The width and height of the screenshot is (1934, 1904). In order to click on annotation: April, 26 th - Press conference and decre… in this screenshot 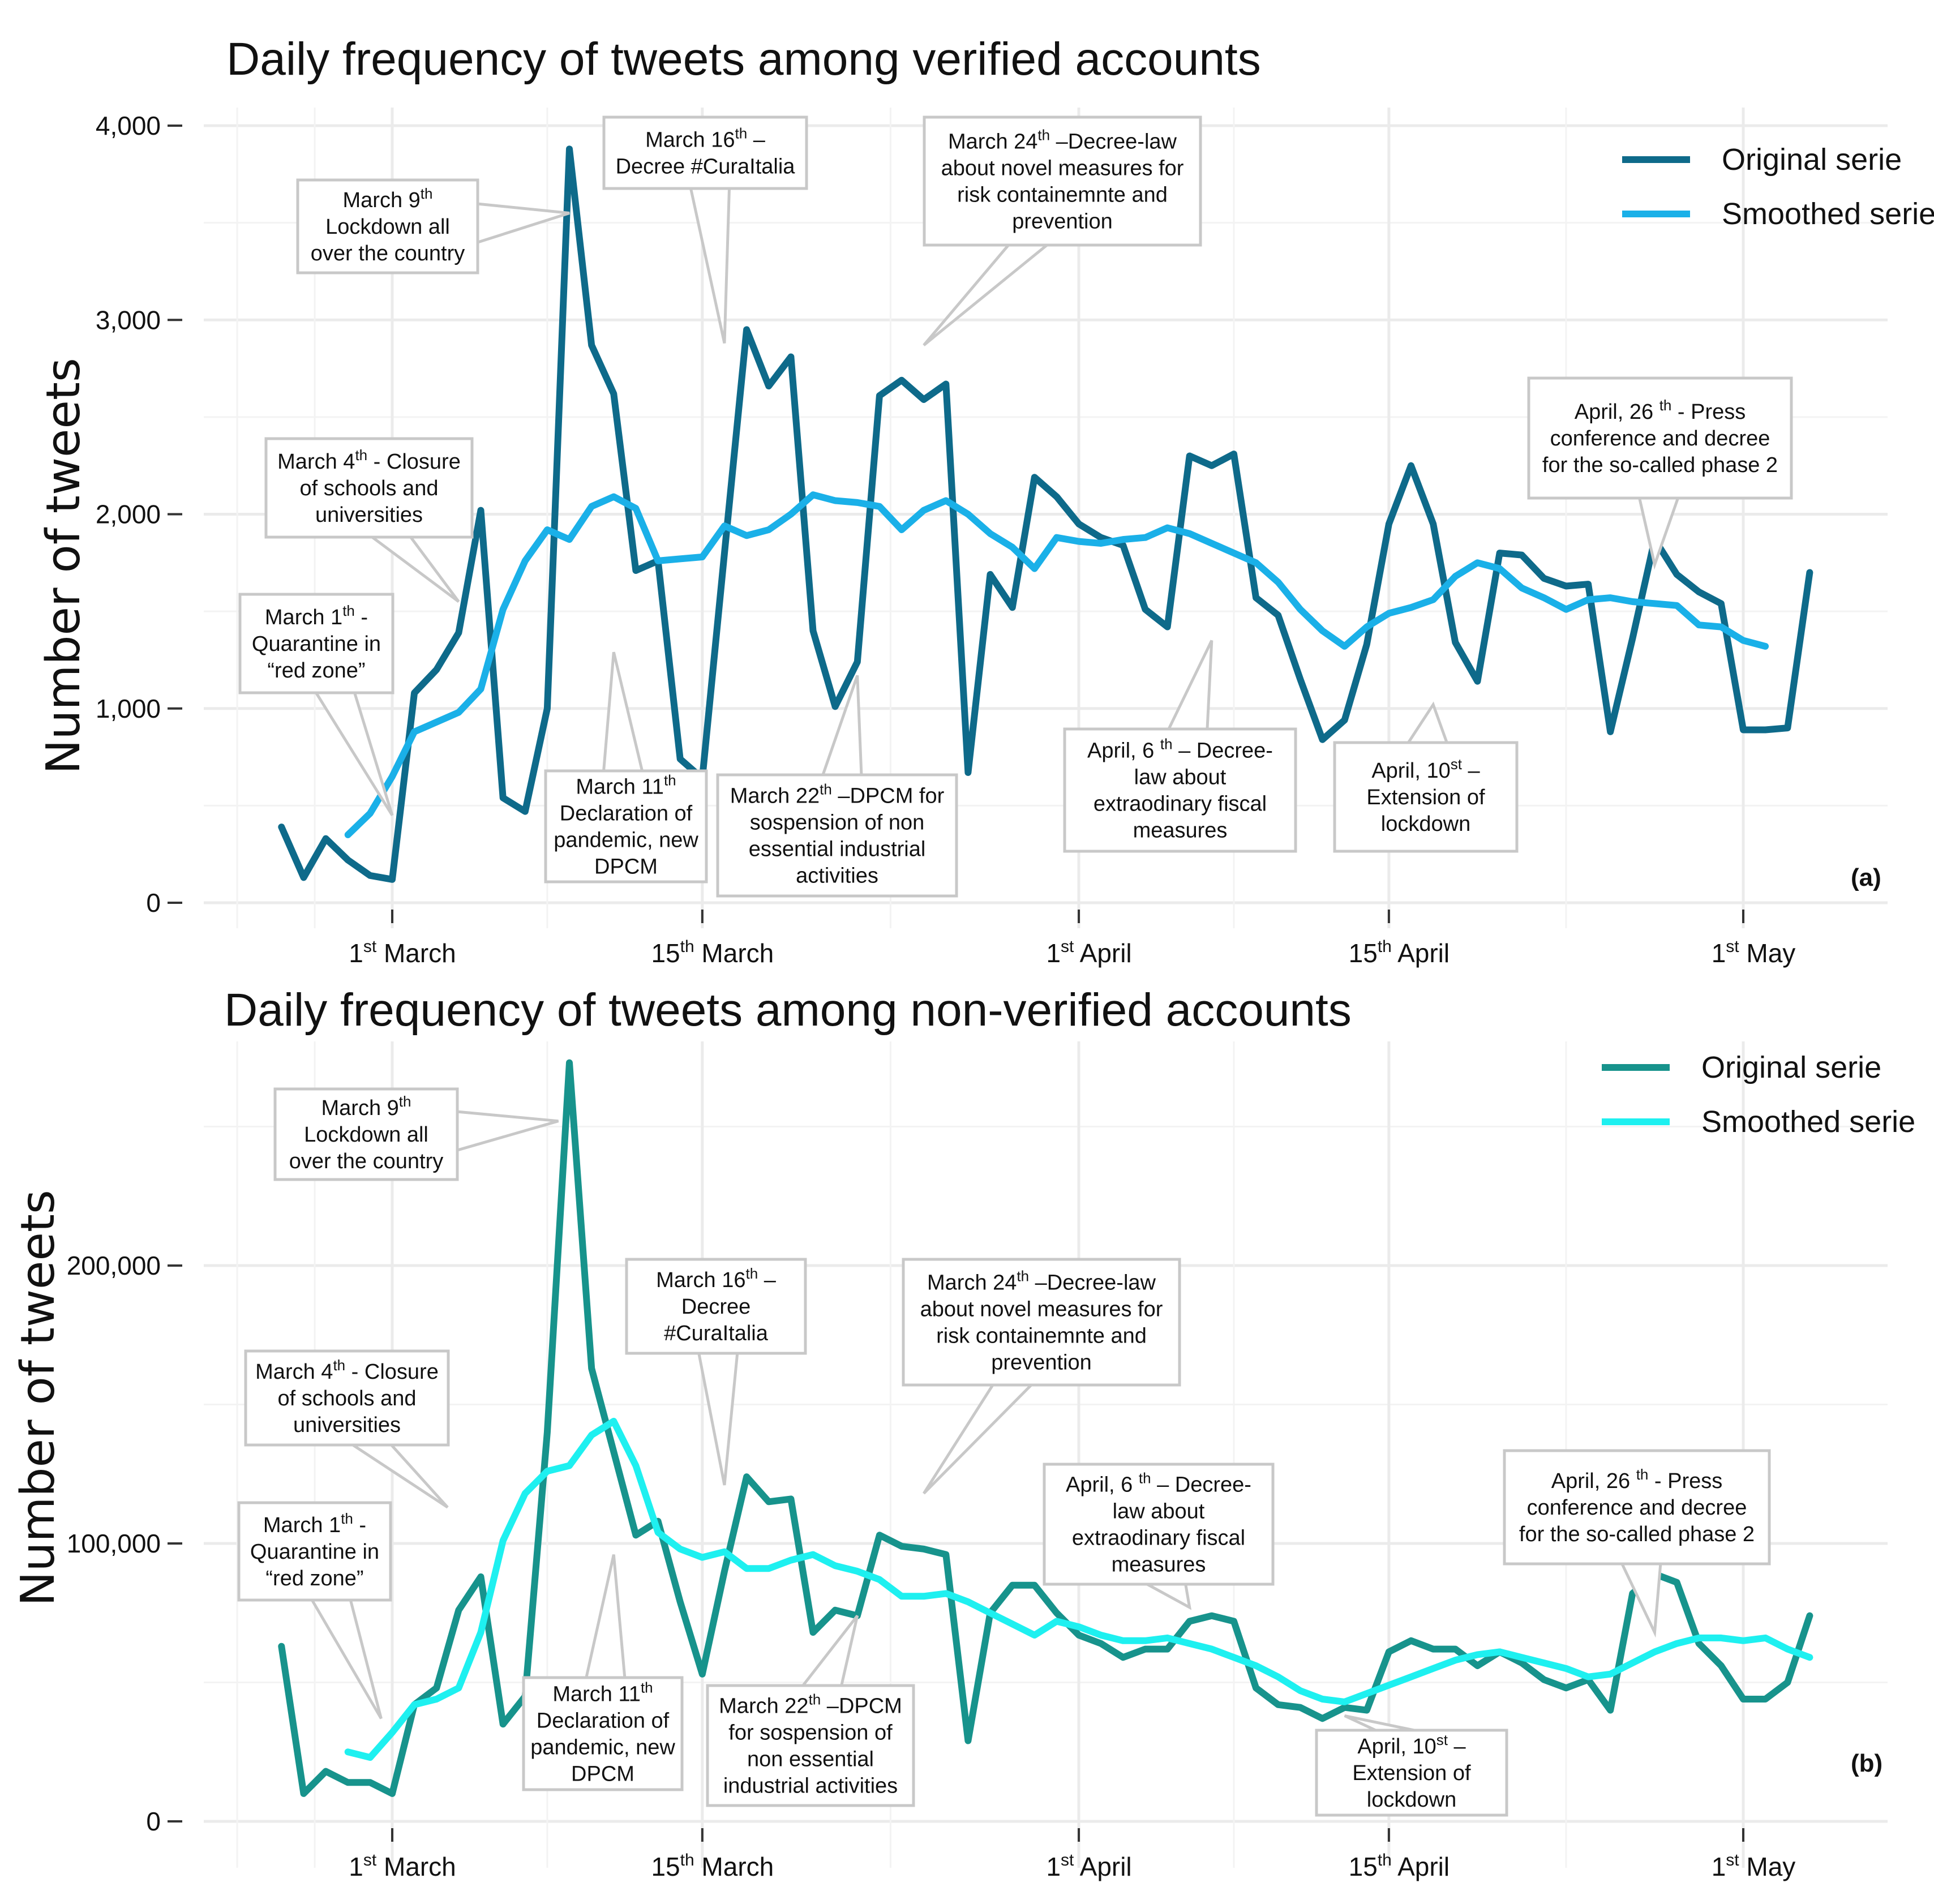, I will do `click(1637, 1544)`.